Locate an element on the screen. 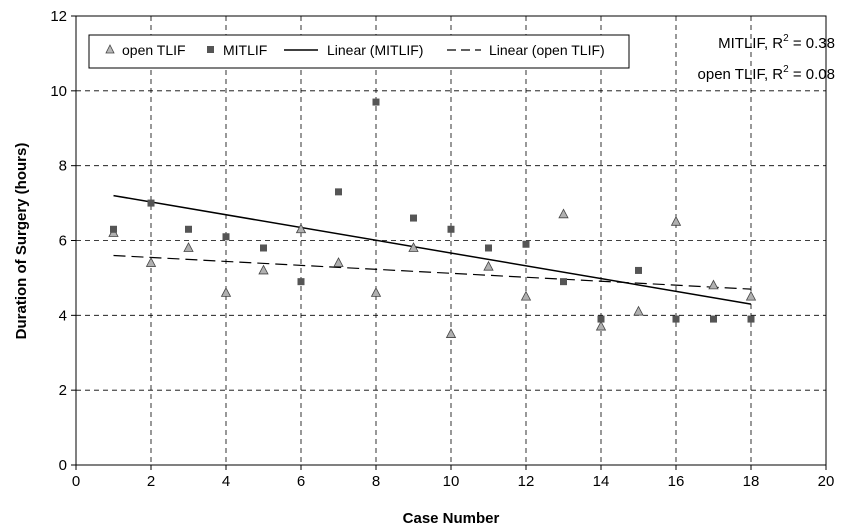 The width and height of the screenshot is (854, 528). x-tick-label: 16 is located at coordinates (676, 481).